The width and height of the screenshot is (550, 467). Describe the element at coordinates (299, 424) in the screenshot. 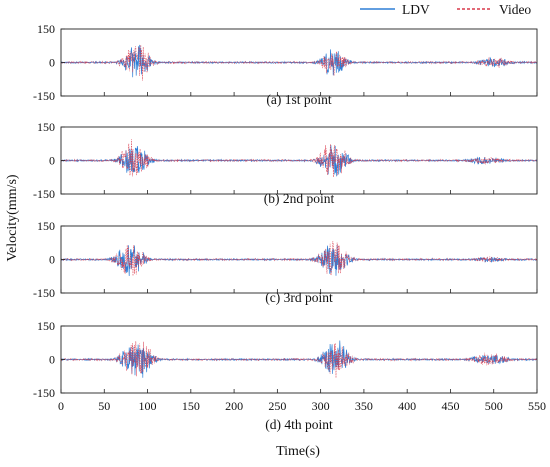

I see `panel-subtitle: (d) 4th point` at that location.